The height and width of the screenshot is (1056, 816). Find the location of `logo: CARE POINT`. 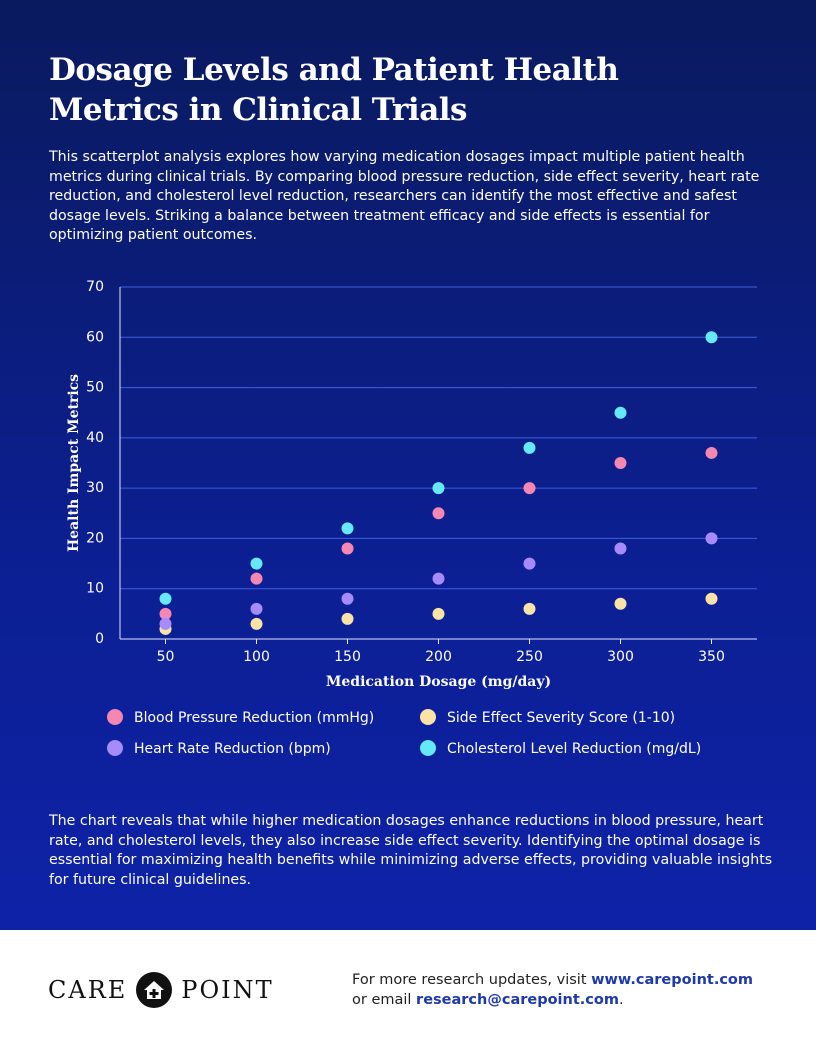

logo: CARE POINT is located at coordinates (161, 990).